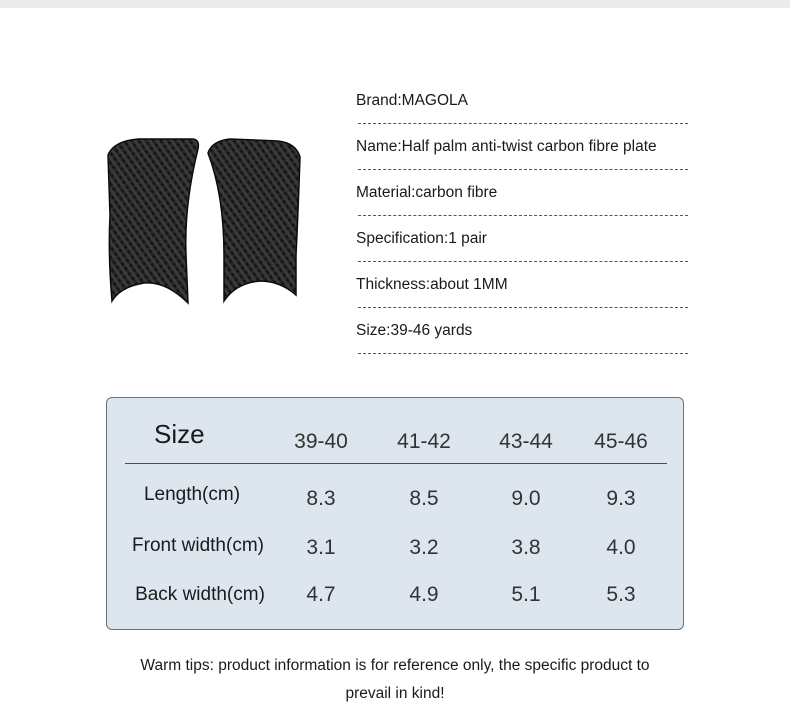 The image size is (790, 719). What do you see at coordinates (254, 221) in the screenshot?
I see `right-plate` at bounding box center [254, 221].